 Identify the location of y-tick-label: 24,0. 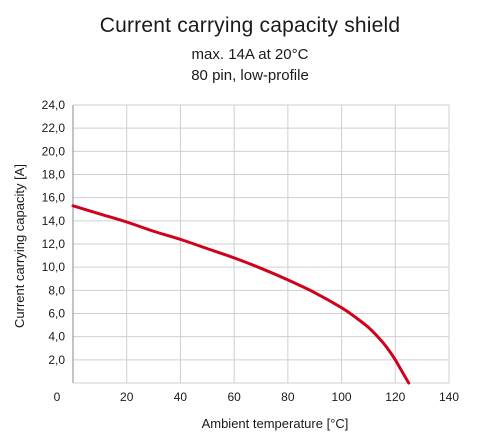
(54, 105).